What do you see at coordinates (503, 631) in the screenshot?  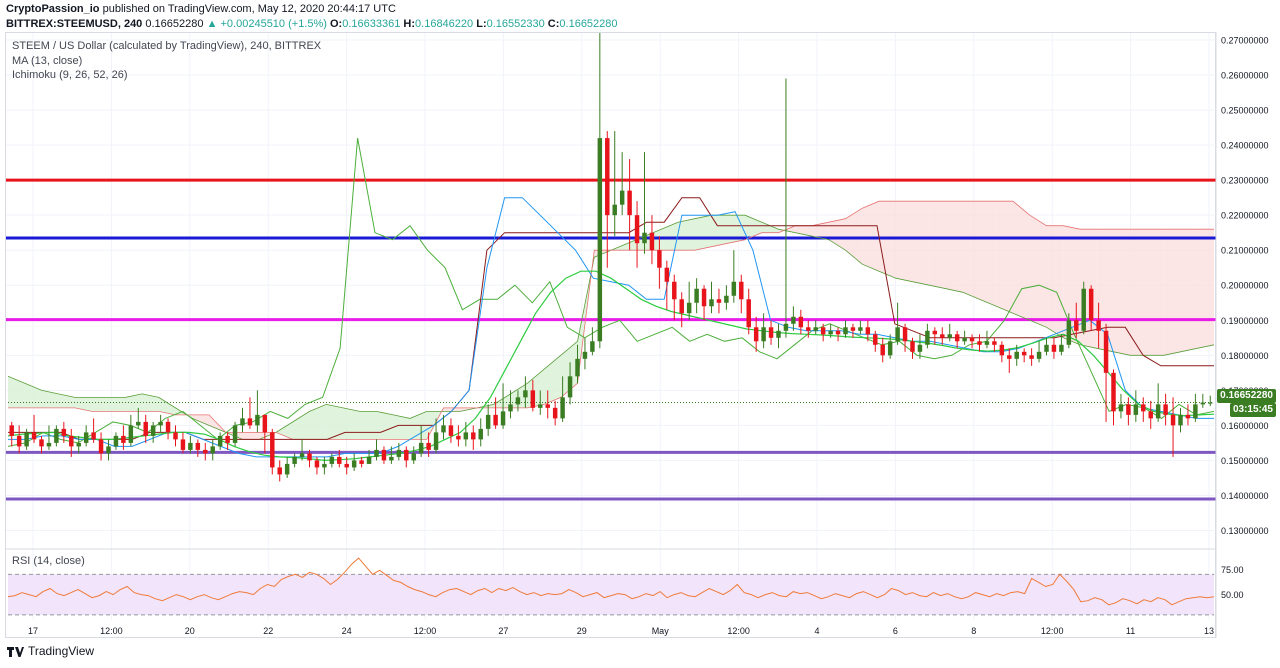 I see `time-tick-label: 27` at bounding box center [503, 631].